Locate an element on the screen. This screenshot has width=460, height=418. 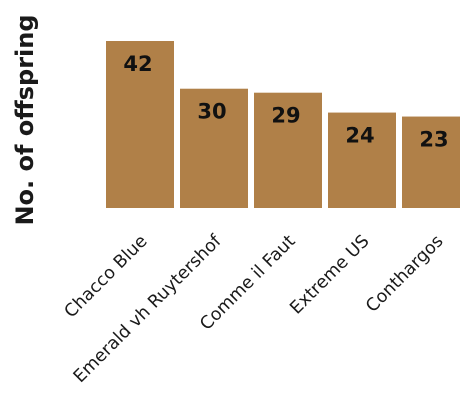
x-tick-label: Emerald vh Ruytershof is located at coordinates (148, 309).